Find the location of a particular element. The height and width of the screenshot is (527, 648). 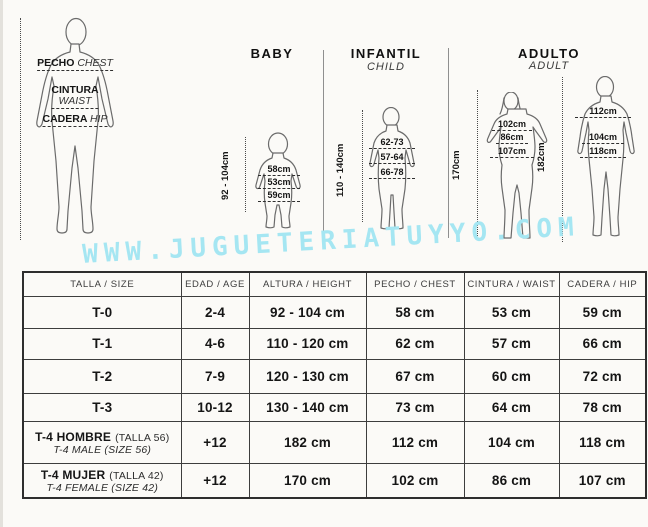

height-dotted-line-reference is located at coordinates (20, 129).